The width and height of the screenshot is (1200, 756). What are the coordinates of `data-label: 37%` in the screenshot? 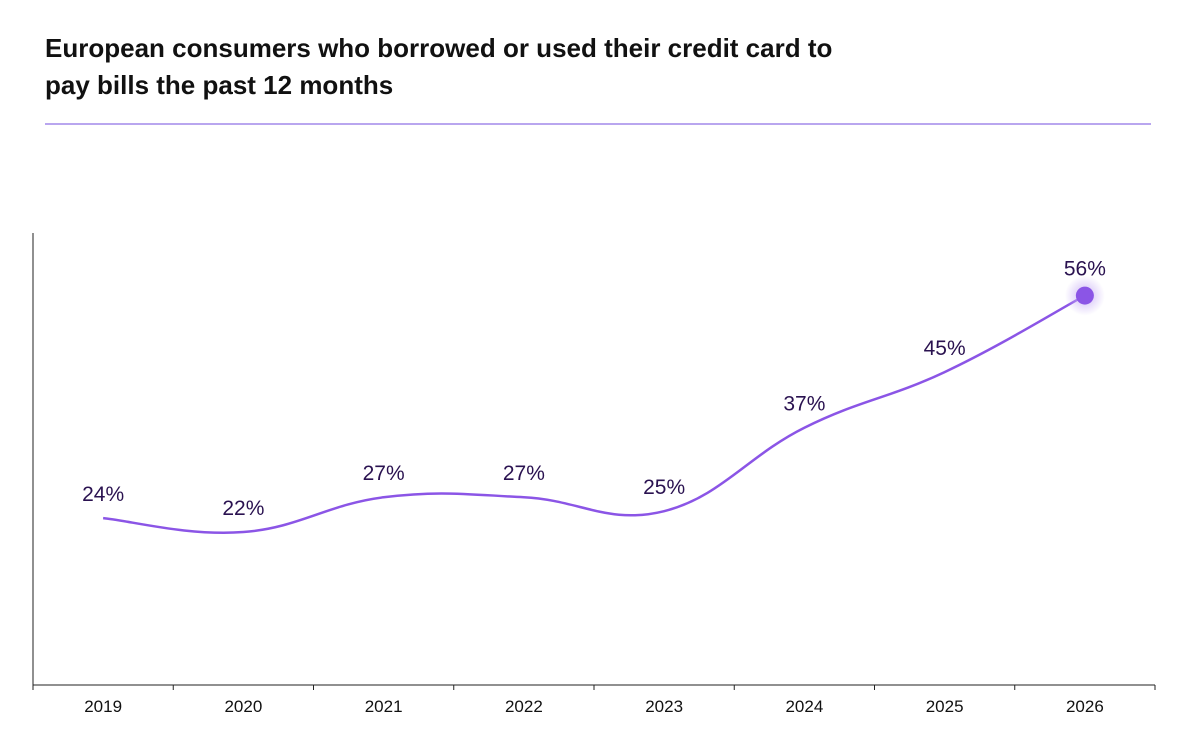 It's located at (804, 404).